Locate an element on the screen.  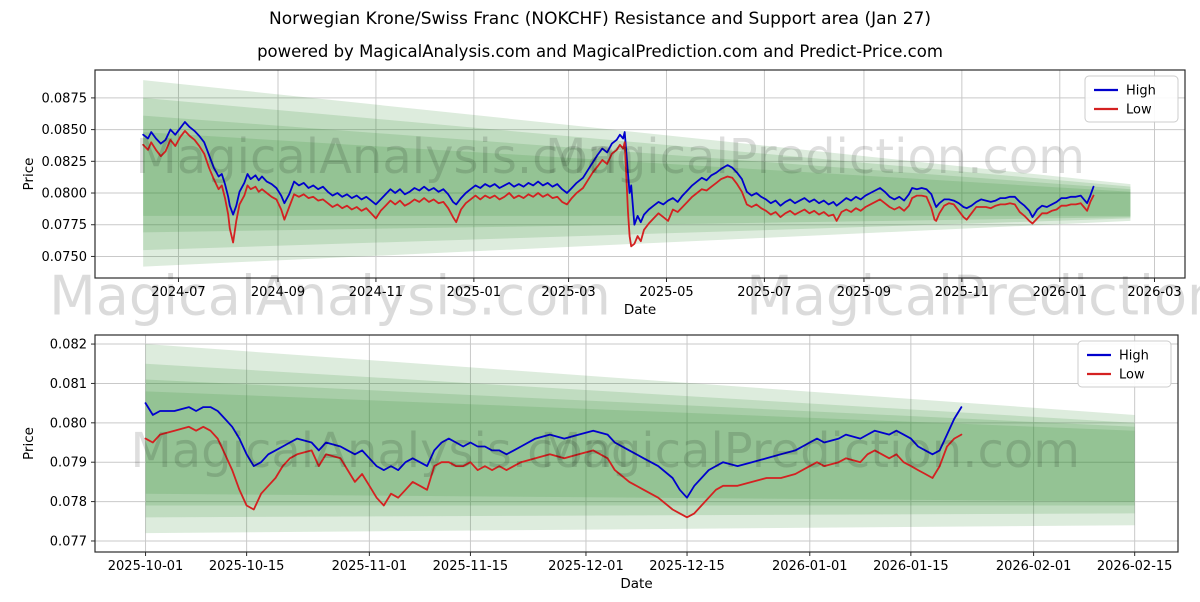
x-tick-label: 2025-01 is located at coordinates (474, 292).